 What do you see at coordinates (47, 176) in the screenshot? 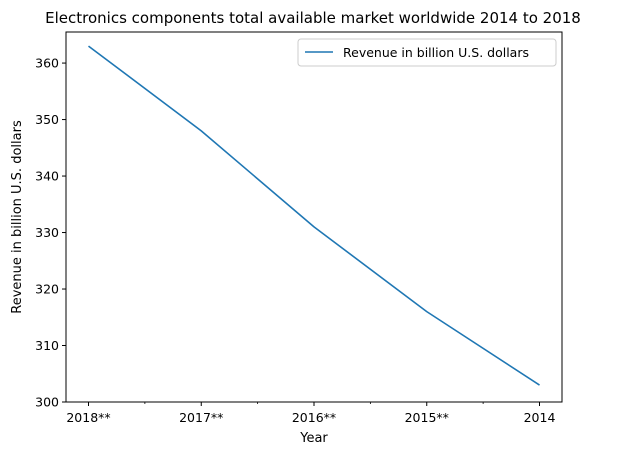
I see `y-tick-label: 340` at bounding box center [47, 176].